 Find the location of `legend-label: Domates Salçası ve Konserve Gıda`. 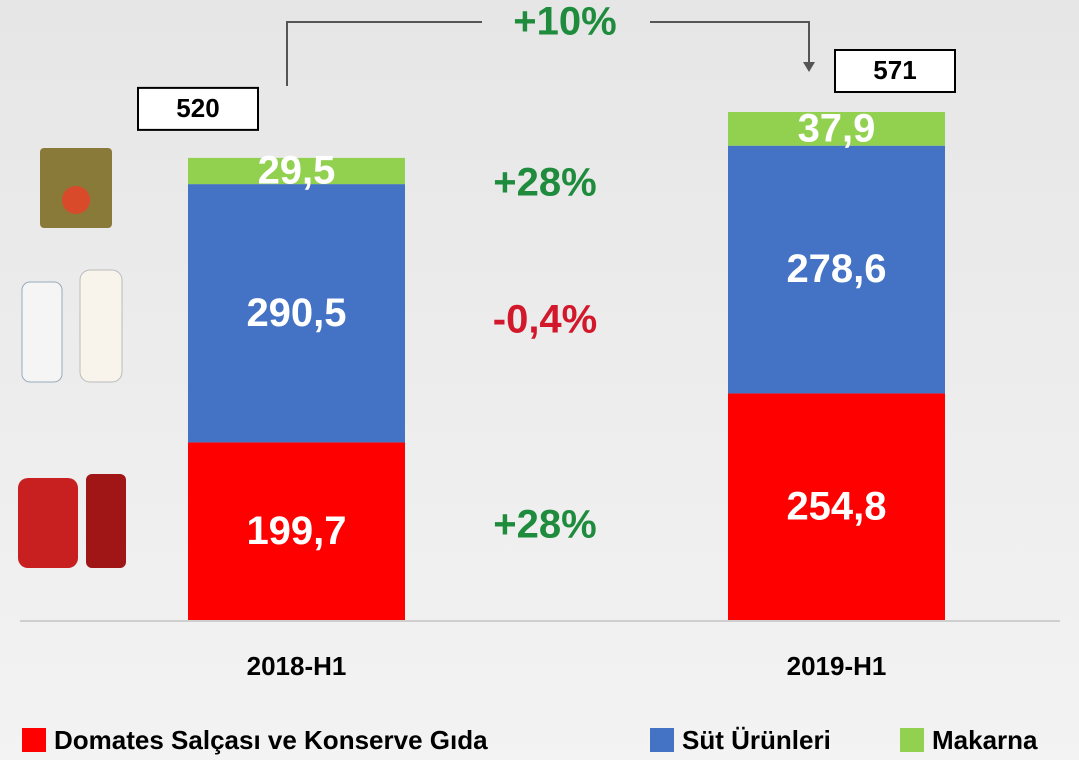

legend-label: Domates Salçası ve Konserve Gıda is located at coordinates (271, 740).